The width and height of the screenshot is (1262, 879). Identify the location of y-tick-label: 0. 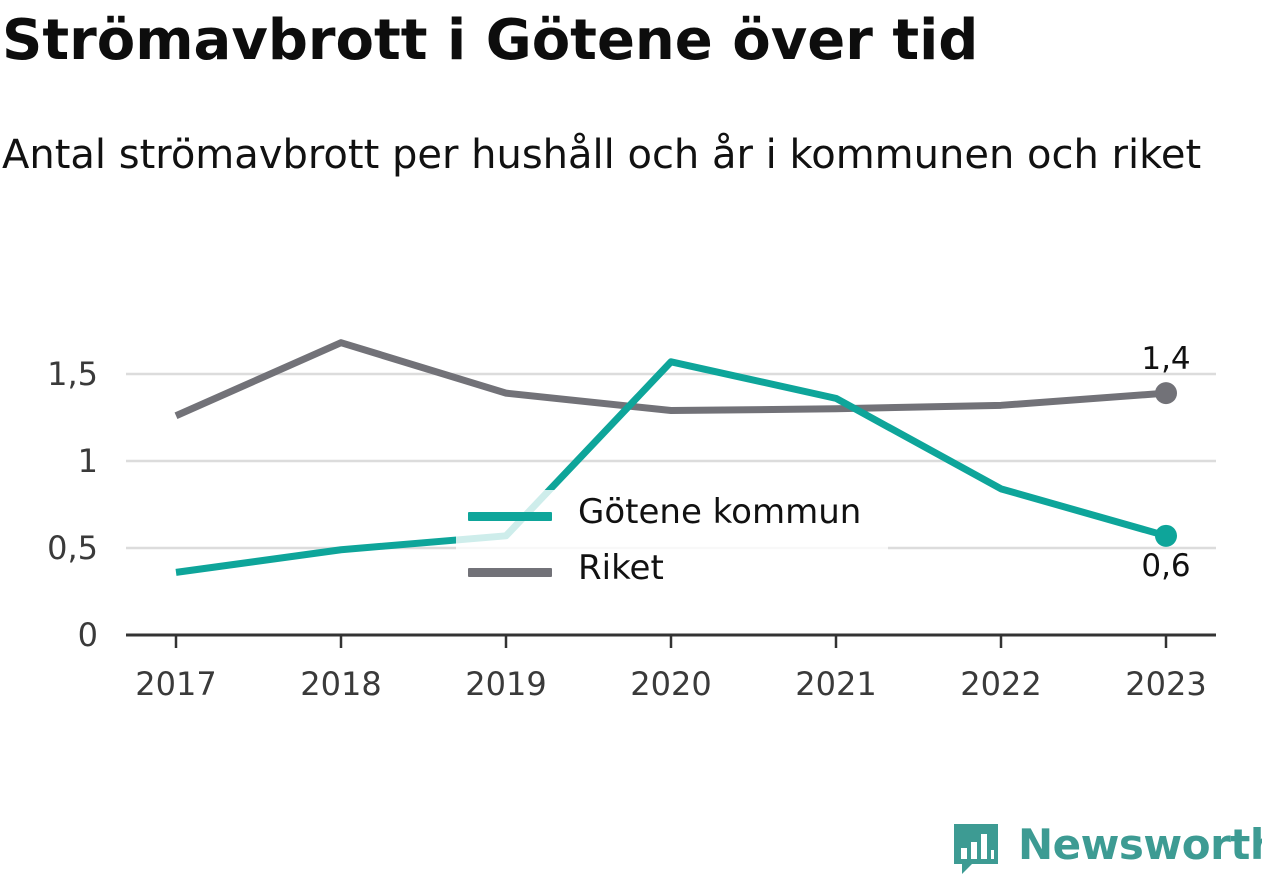
(88, 635).